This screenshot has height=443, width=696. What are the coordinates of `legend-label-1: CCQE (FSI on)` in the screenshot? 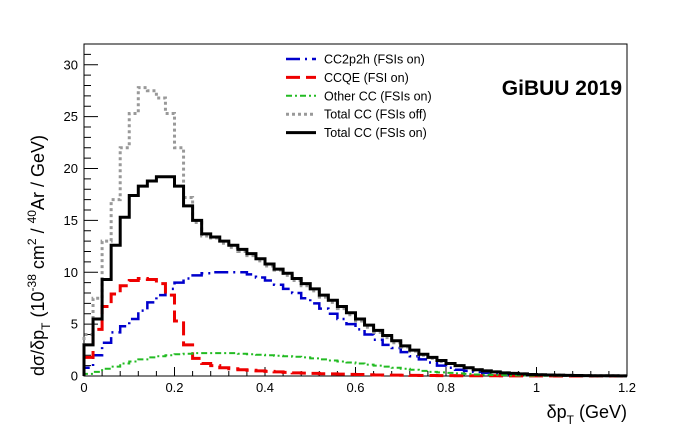 It's located at (366, 78).